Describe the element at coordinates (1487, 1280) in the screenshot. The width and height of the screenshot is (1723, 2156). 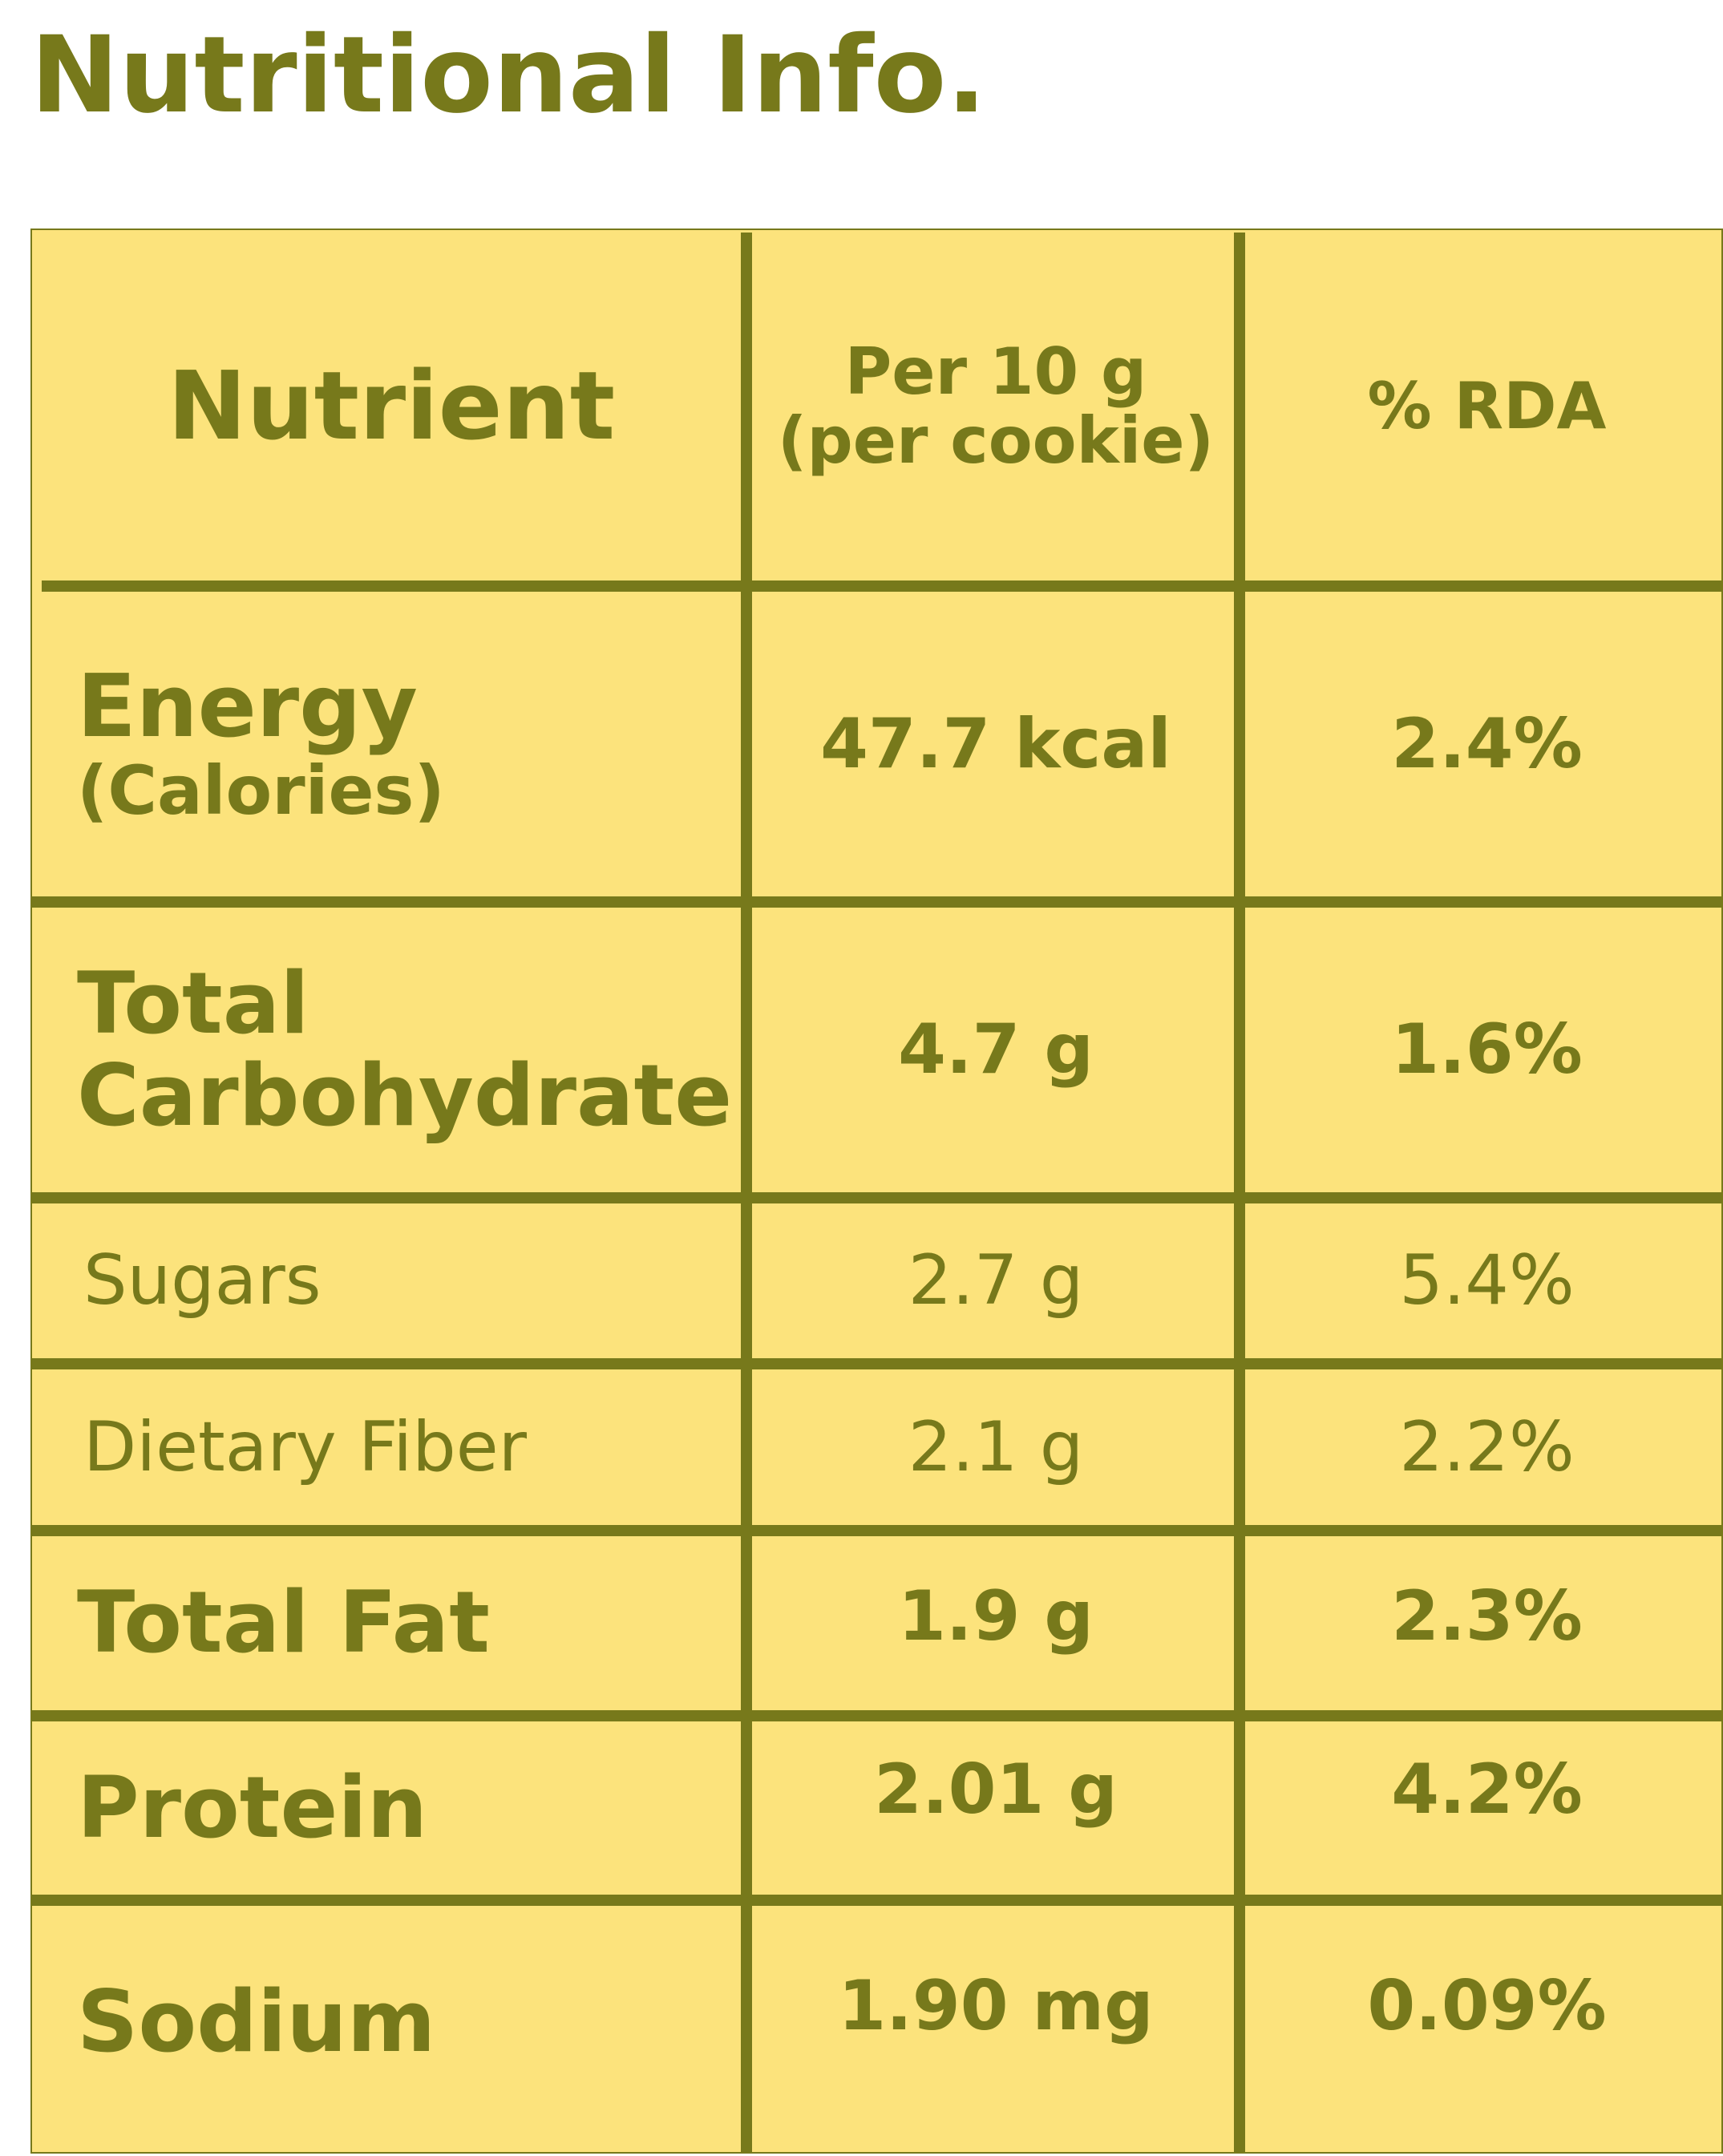
I see `nutrient-rda: 5.4%` at that location.